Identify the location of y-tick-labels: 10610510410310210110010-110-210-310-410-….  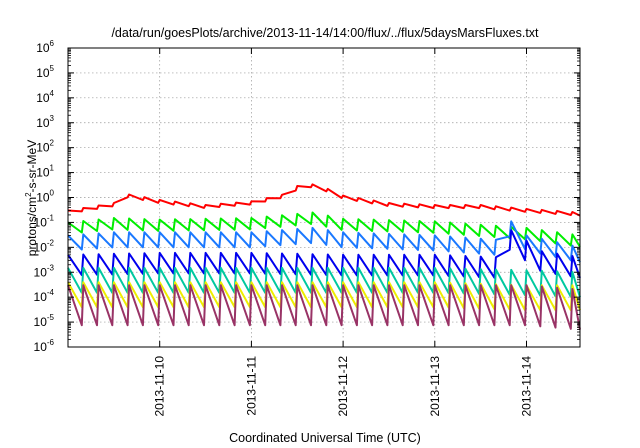
(44, 196).